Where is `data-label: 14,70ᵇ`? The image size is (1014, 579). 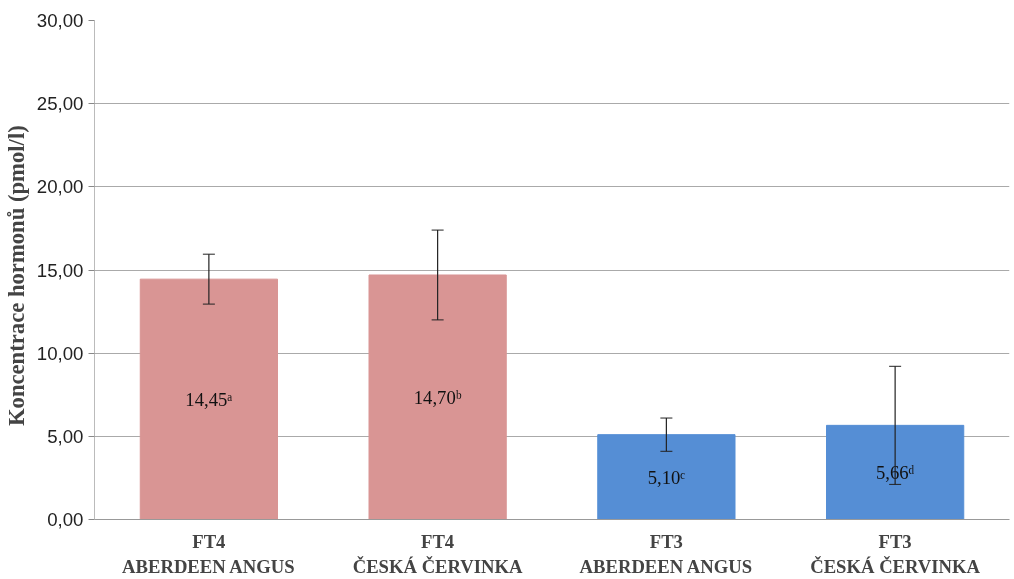 data-label: 14,70ᵇ is located at coordinates (437, 397).